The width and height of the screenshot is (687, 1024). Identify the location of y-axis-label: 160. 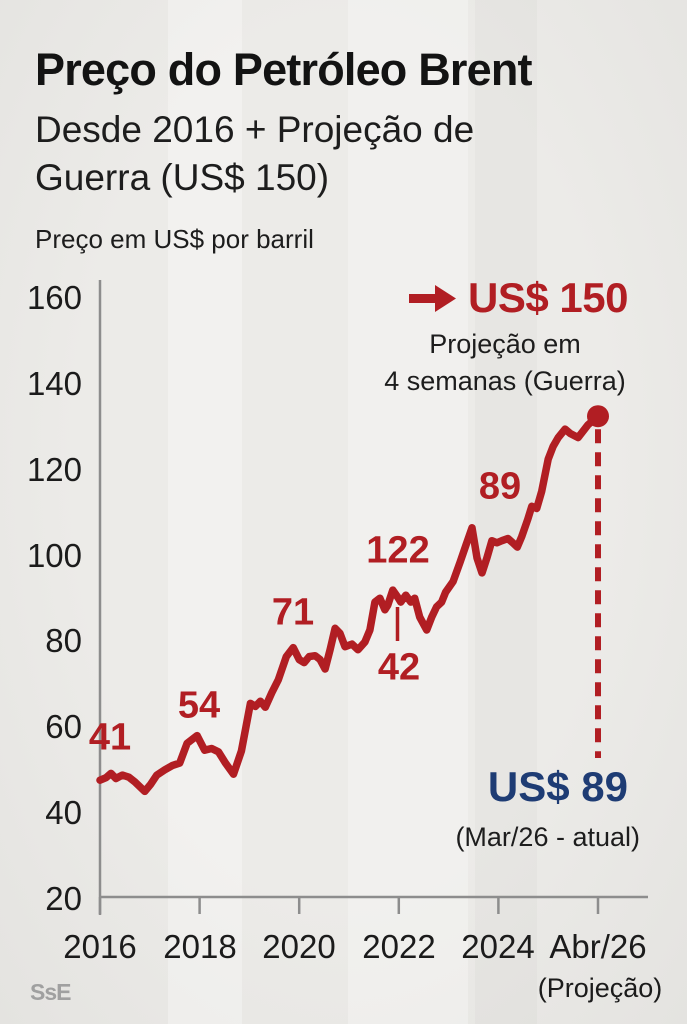
(54, 297).